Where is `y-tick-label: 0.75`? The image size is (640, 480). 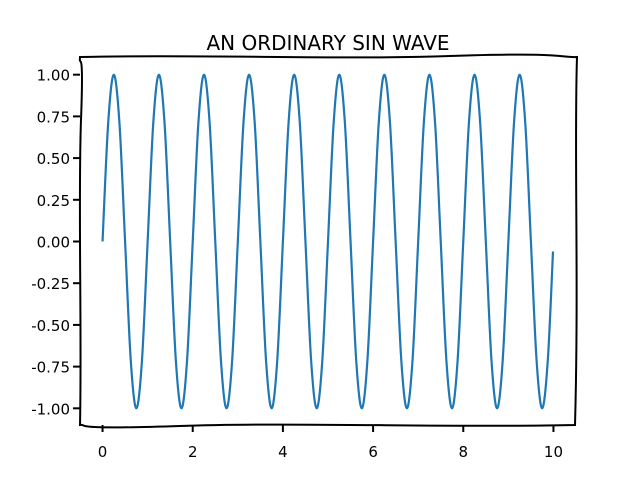 y-tick-label: 0.75 is located at coordinates (53, 117).